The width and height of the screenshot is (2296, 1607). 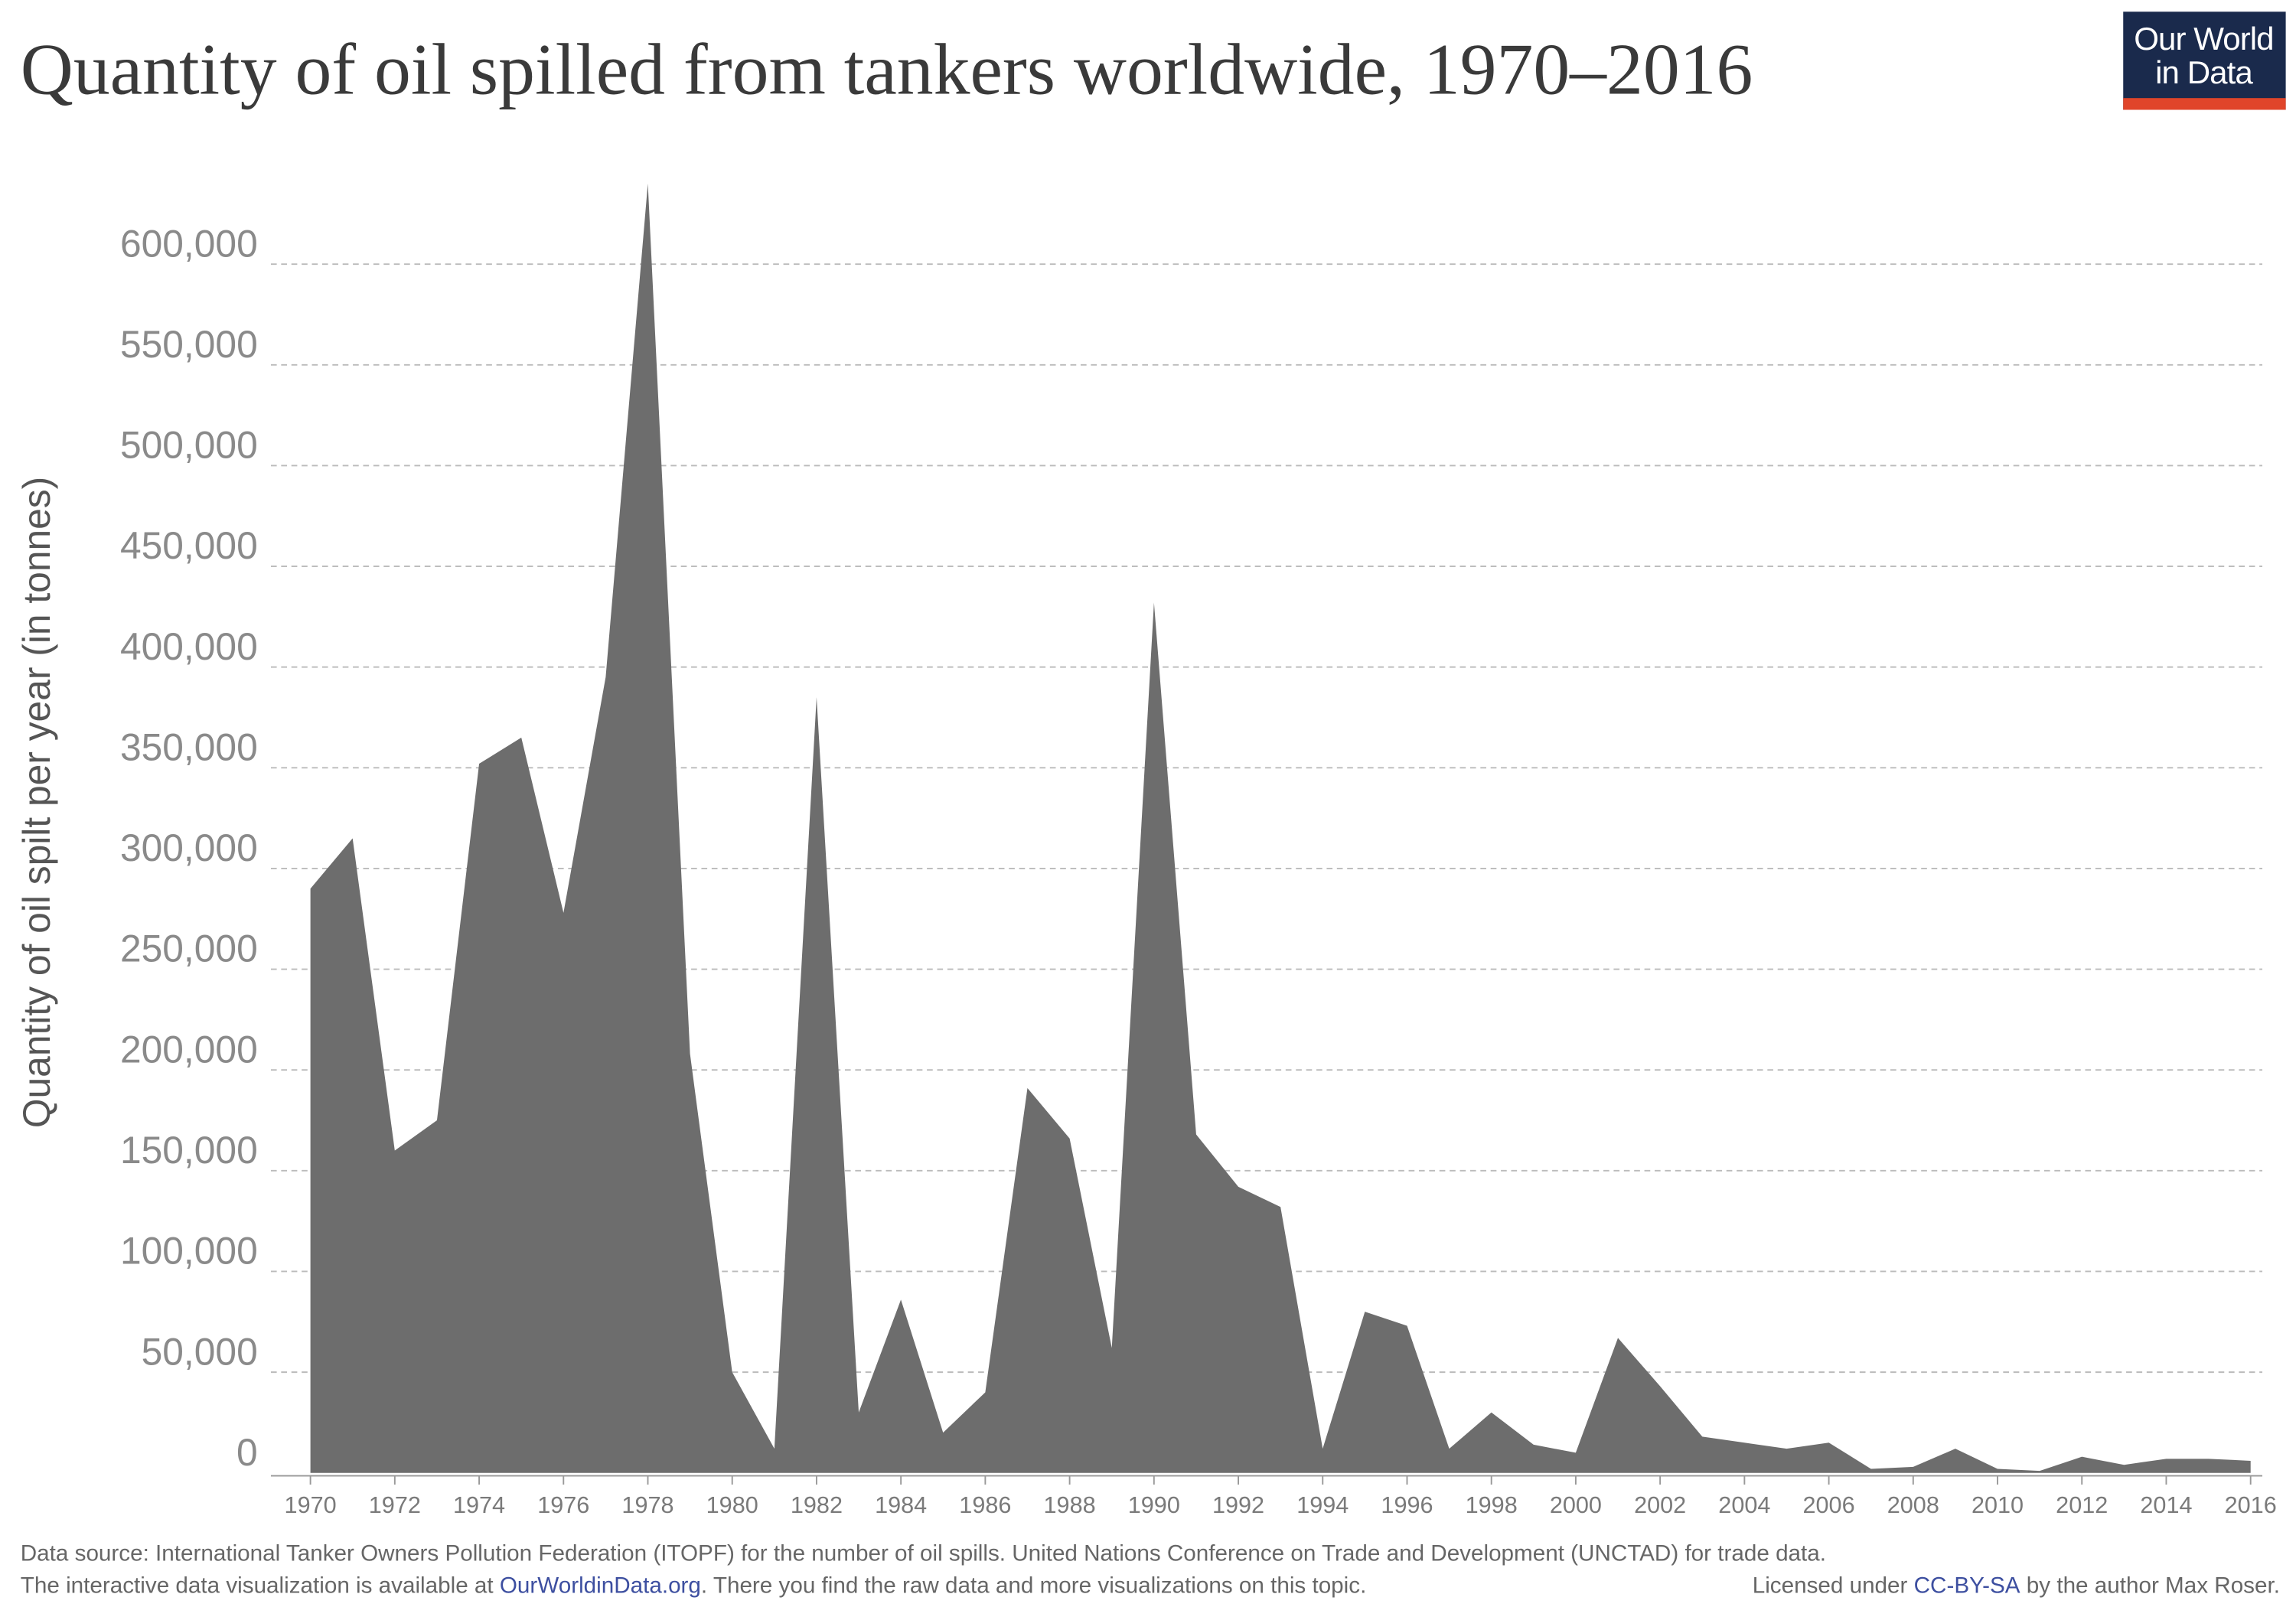 What do you see at coordinates (985, 1505) in the screenshot?
I see `x-tick-label: 1986` at bounding box center [985, 1505].